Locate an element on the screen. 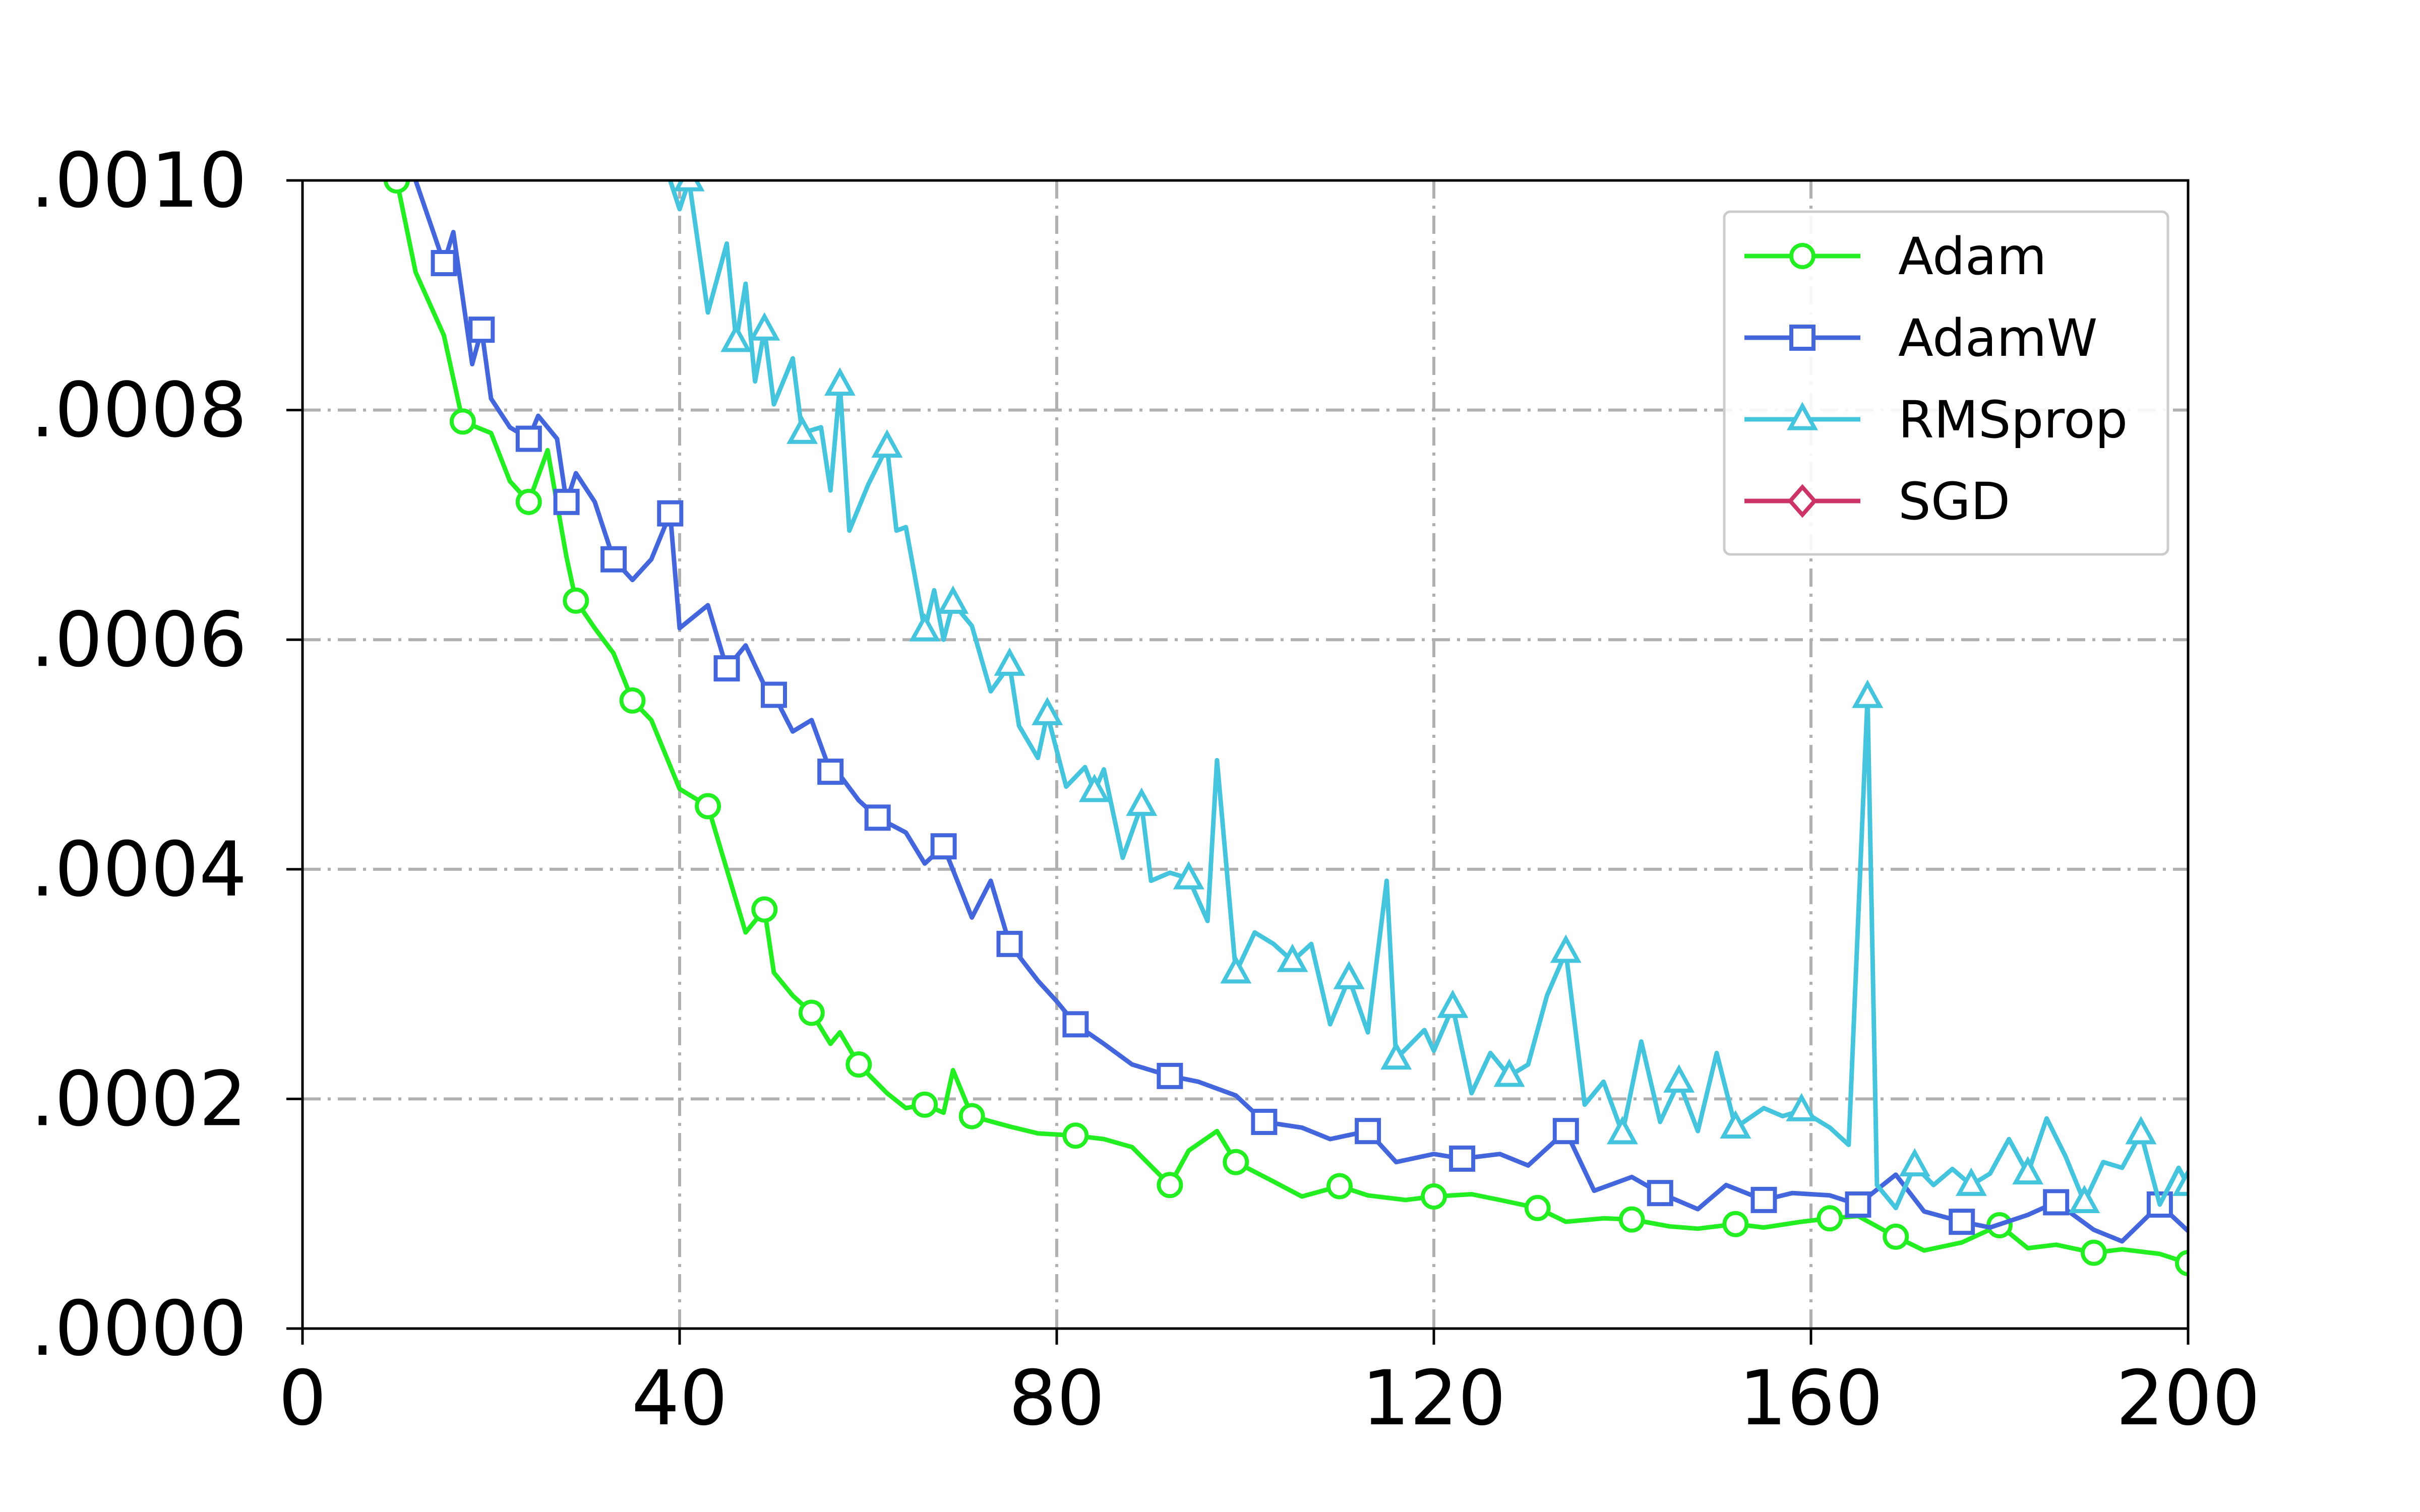 This screenshot has width=2420, height=1512. legend-marker-adam is located at coordinates (1802, 256).